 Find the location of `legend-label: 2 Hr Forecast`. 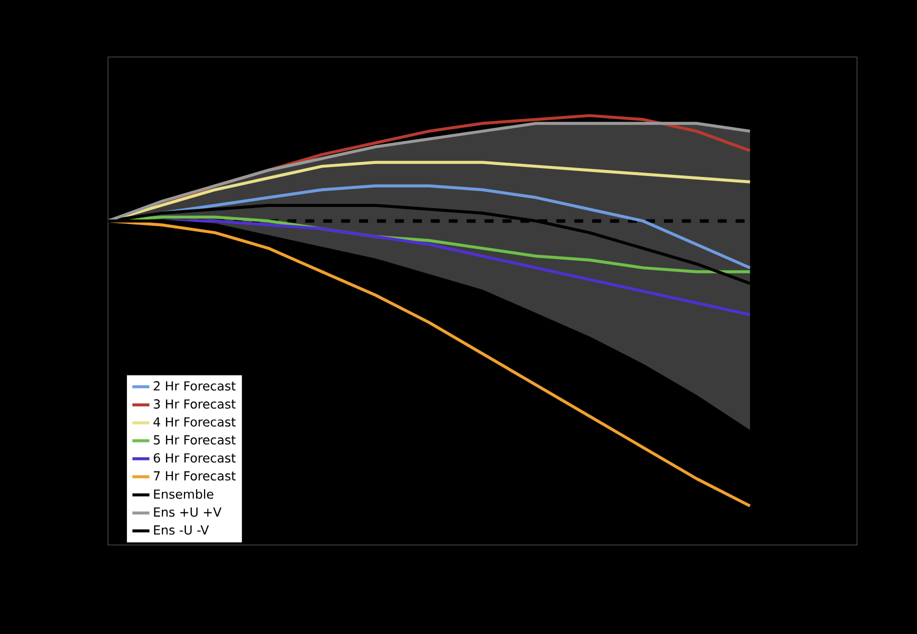

legend-label: 2 Hr Forecast is located at coordinates (195, 386).